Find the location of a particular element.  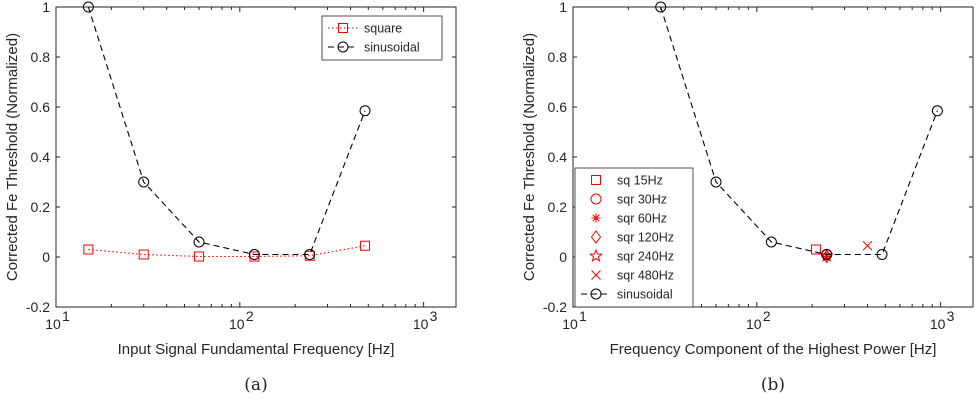

legend-label: sqr 240Hz is located at coordinates (645, 257).